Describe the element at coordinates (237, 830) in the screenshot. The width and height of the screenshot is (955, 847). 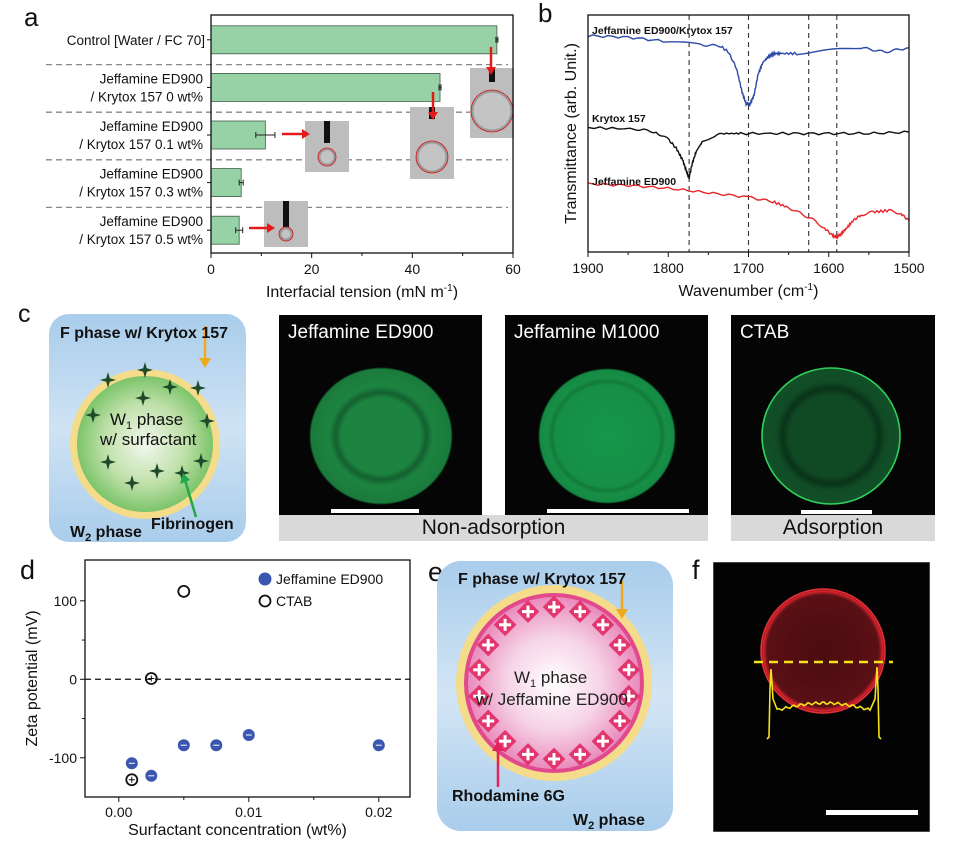
I see `x-axis-title: Surfactant concentration (wt%)` at that location.